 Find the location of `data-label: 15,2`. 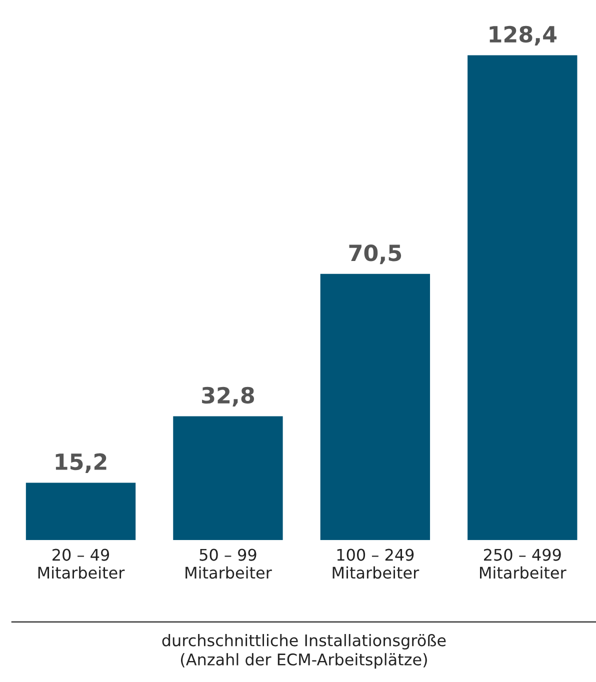

data-label: 15,2 is located at coordinates (81, 463).